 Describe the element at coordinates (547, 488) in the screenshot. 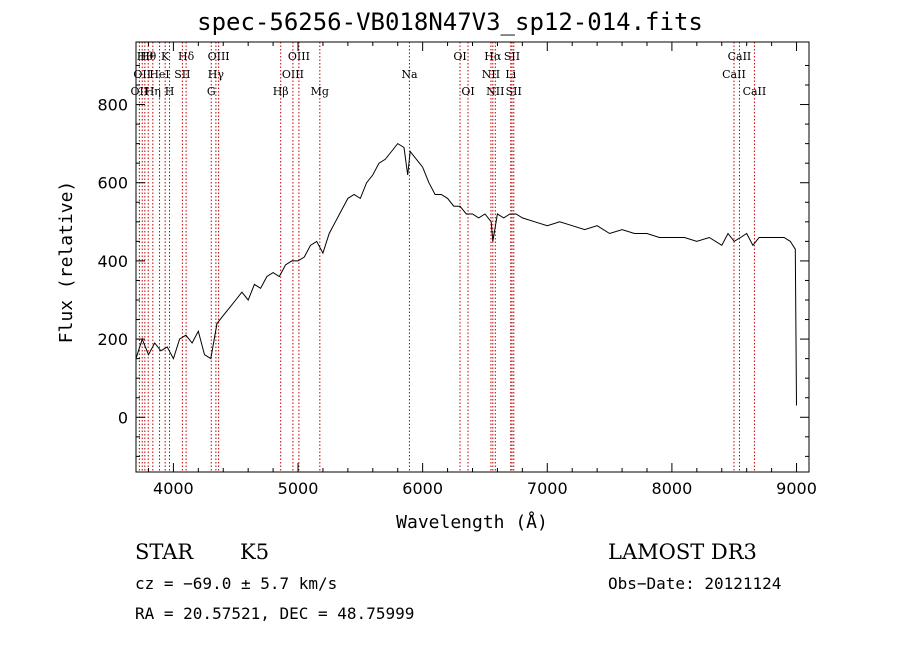

I see `x-tick-label: 7000` at that location.